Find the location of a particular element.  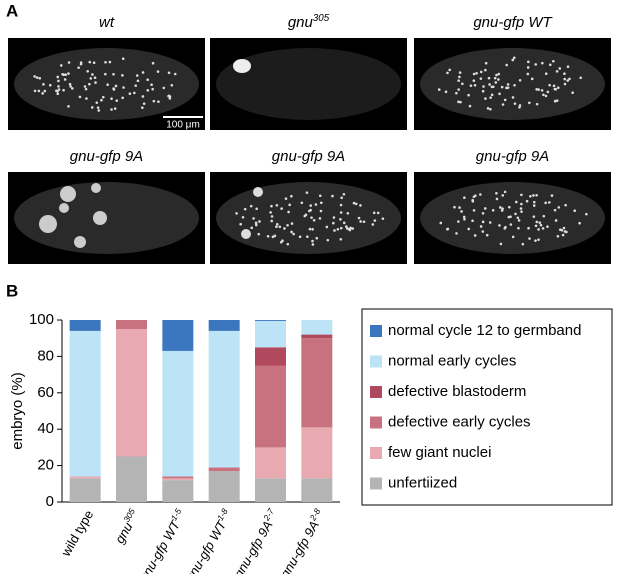

x-tick-label: wild type is located at coordinates (77, 534).